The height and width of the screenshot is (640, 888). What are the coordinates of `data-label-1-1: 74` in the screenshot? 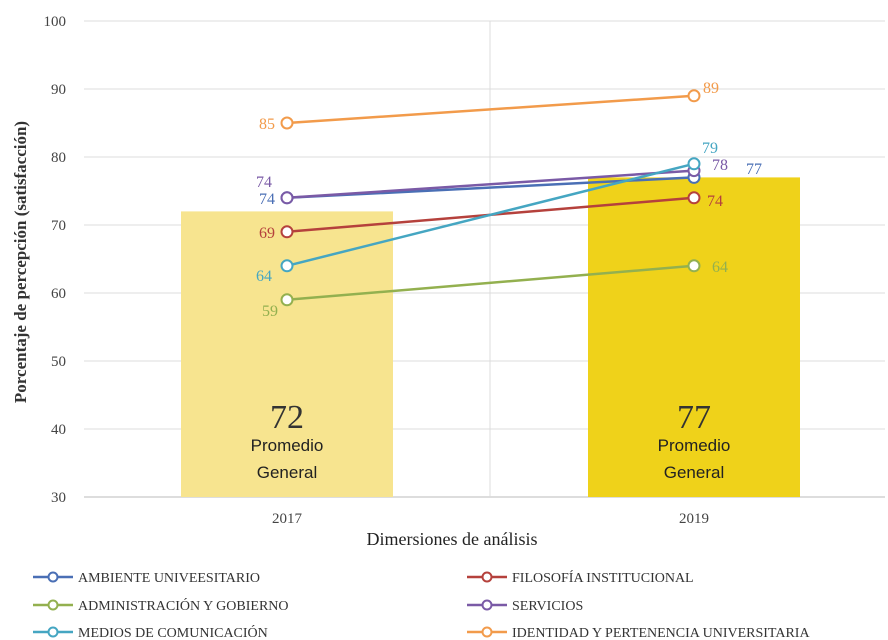 It's located at (715, 201).